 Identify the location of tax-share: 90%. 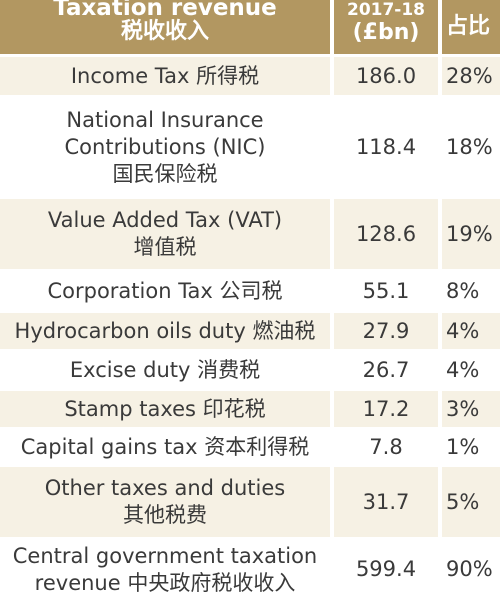
(471, 569).